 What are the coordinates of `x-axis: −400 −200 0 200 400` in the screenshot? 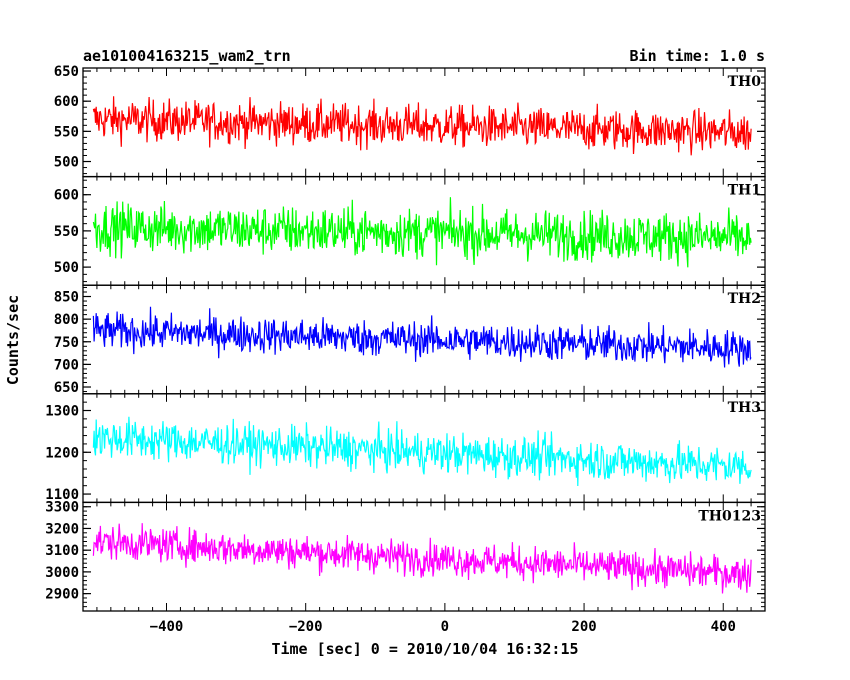 It's located at (443, 627).